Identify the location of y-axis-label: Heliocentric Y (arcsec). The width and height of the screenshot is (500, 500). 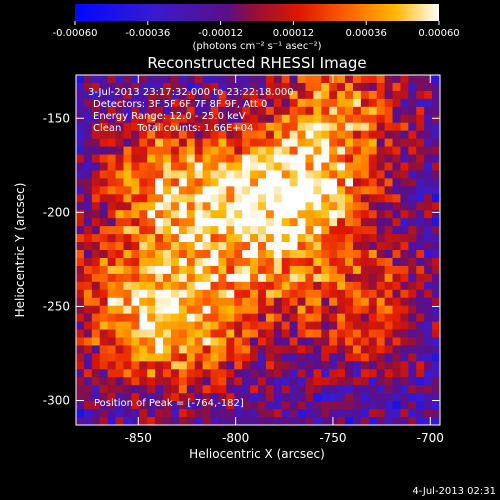
(20, 250).